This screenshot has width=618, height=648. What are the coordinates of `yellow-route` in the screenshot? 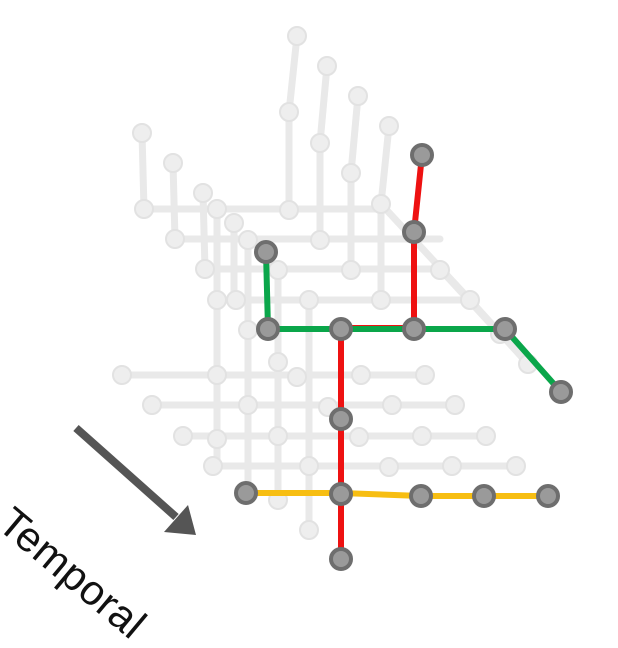 It's located at (397, 494).